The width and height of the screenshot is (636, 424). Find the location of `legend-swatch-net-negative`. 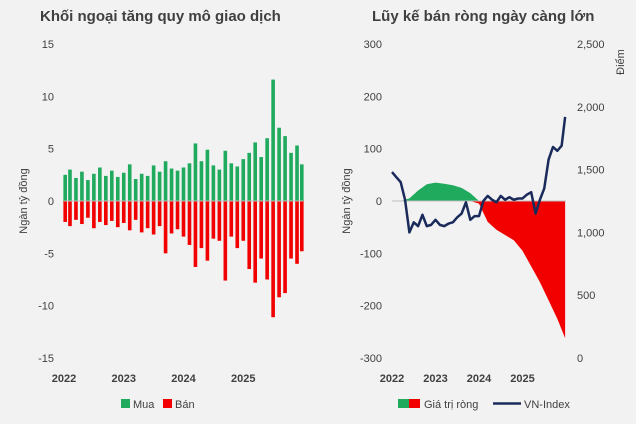

legend-swatch-net-negative is located at coordinates (414, 403).